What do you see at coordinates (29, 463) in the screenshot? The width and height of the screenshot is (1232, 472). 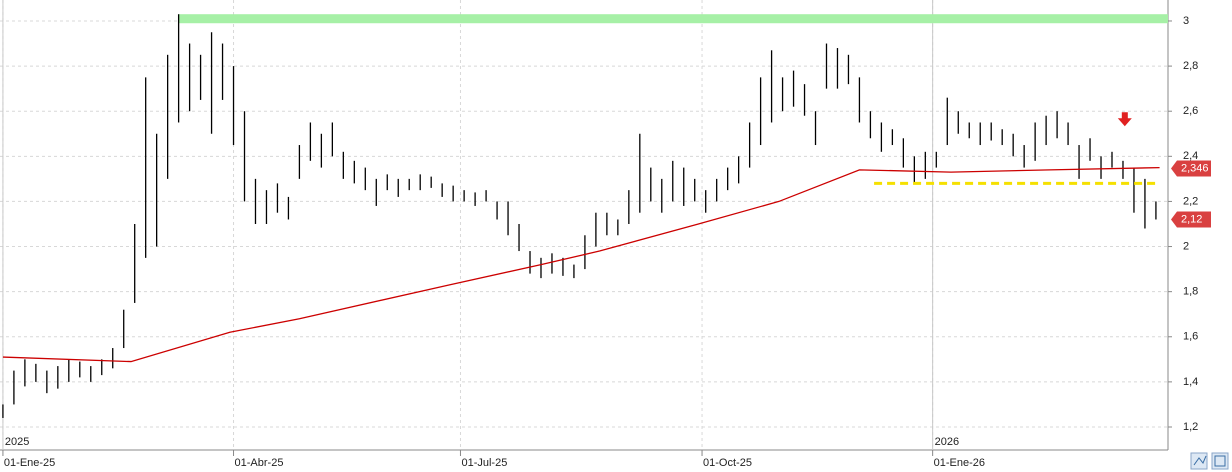 I see `x-tick-label: 01-Ene-25` at bounding box center [29, 463].